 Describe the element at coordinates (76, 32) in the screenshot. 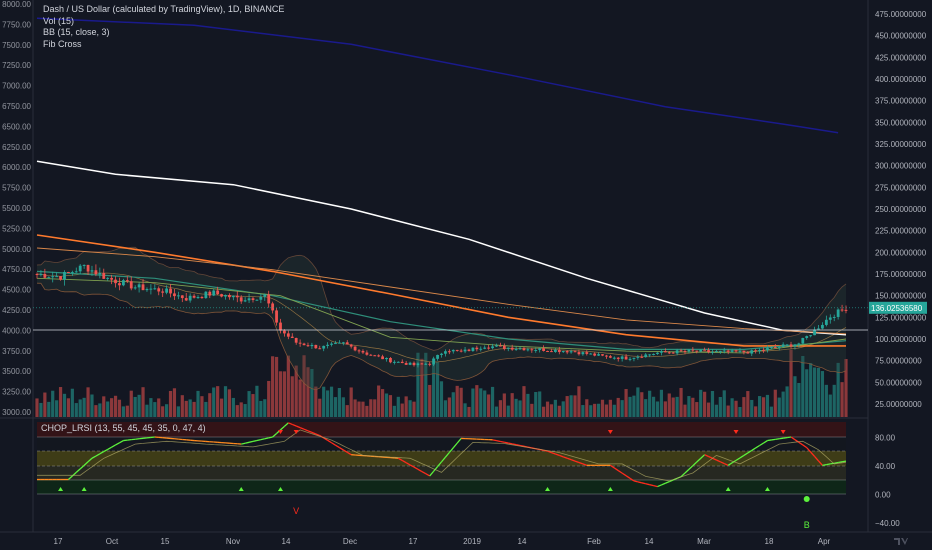

I see `indicator-bb: BB (15, close, 3)` at that location.